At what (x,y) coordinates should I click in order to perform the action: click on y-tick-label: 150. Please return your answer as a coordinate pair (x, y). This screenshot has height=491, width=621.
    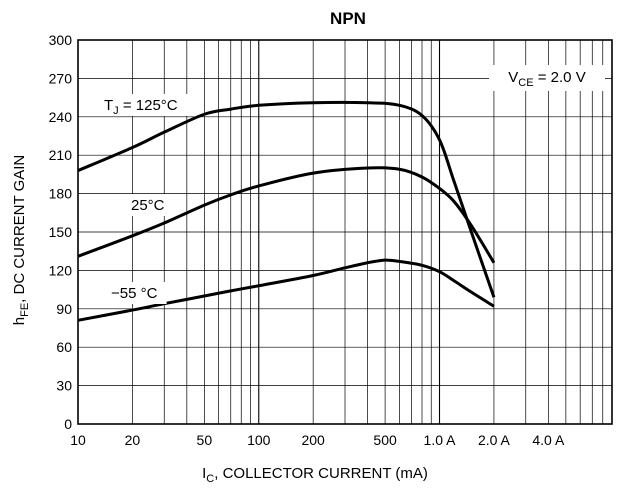
    Looking at the image, I should click on (61, 232).